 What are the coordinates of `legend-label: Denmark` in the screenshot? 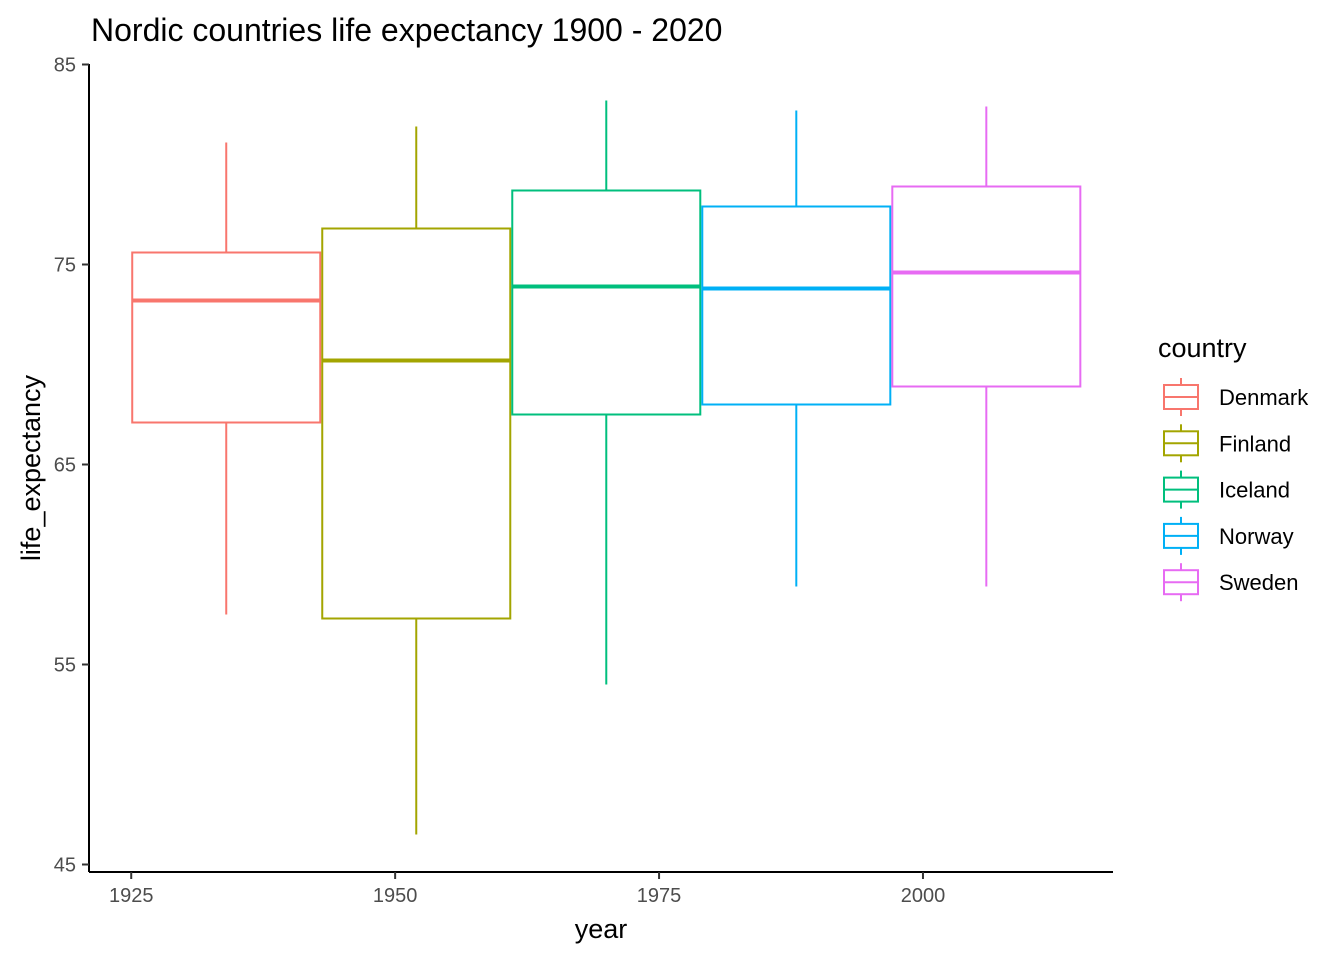 It's located at (1264, 397).